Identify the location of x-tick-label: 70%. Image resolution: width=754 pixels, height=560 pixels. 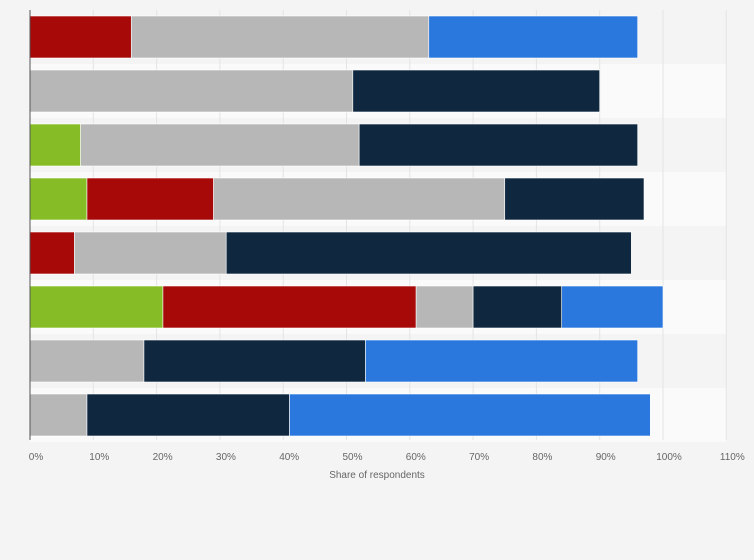
(479, 457).